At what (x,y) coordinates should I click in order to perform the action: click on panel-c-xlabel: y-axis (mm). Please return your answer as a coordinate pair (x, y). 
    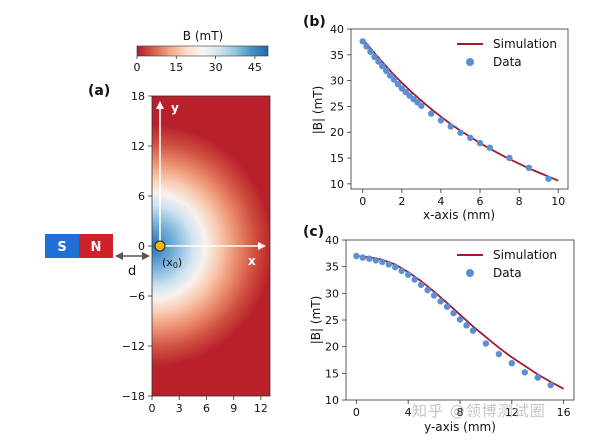
    Looking at the image, I should click on (460, 427).